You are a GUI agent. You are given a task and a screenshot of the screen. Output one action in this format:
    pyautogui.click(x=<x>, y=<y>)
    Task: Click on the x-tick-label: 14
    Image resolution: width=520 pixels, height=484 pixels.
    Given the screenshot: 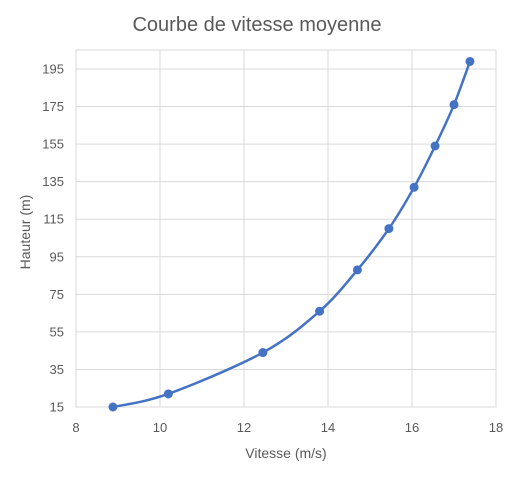 What is the action you would take?
    pyautogui.click(x=328, y=427)
    